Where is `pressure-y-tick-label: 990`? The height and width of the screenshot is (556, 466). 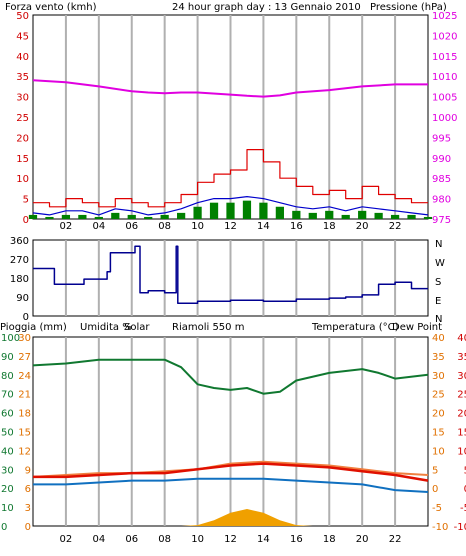 pressure-y-tick-label: 990 is located at coordinates (441, 159).